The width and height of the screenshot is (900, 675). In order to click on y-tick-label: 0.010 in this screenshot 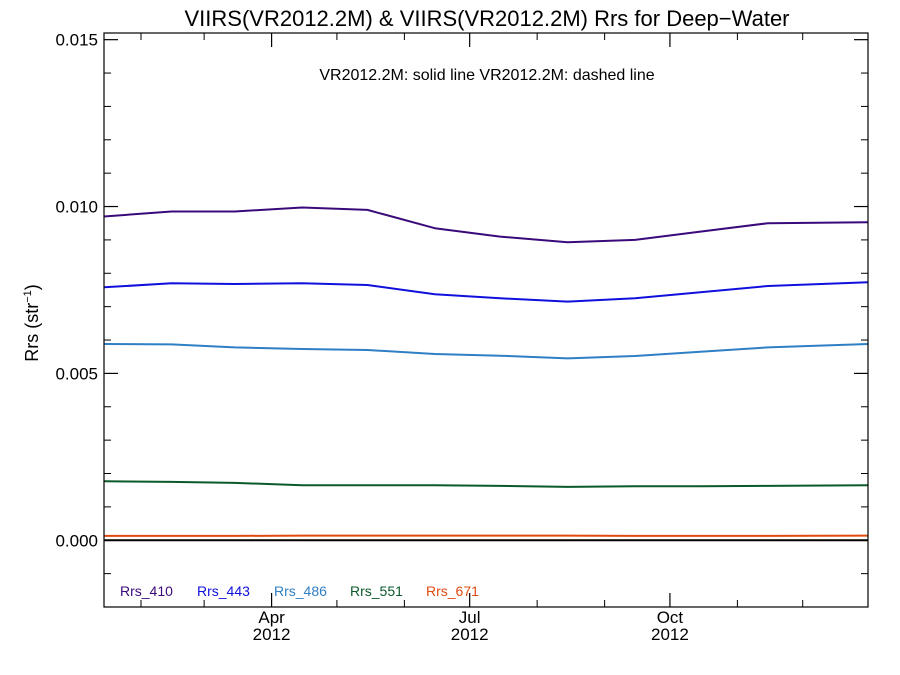, I will do `click(76, 207)`.